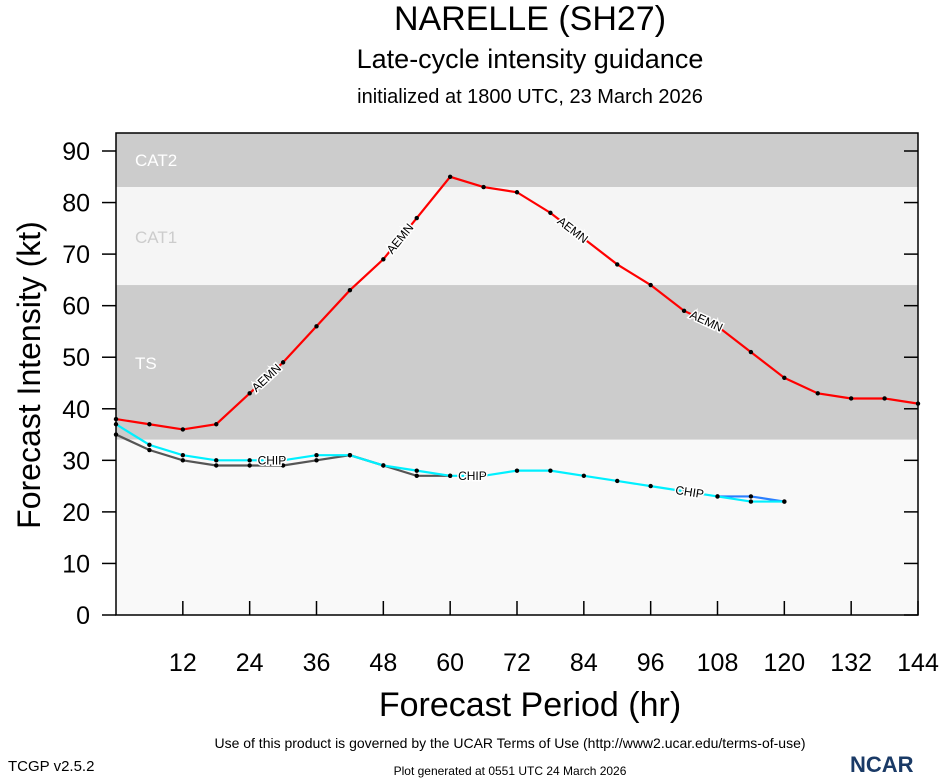  Describe the element at coordinates (651, 663) in the screenshot. I see `x-tick-label: 96` at that location.